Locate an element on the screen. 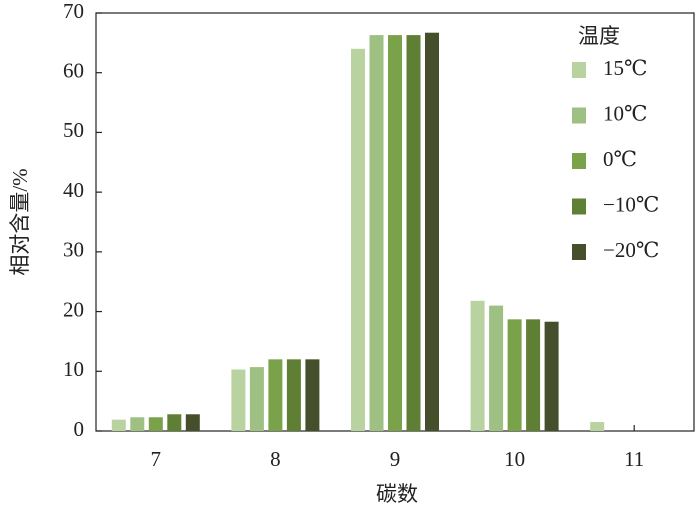  x-tick-label: 7 is located at coordinates (156, 459).